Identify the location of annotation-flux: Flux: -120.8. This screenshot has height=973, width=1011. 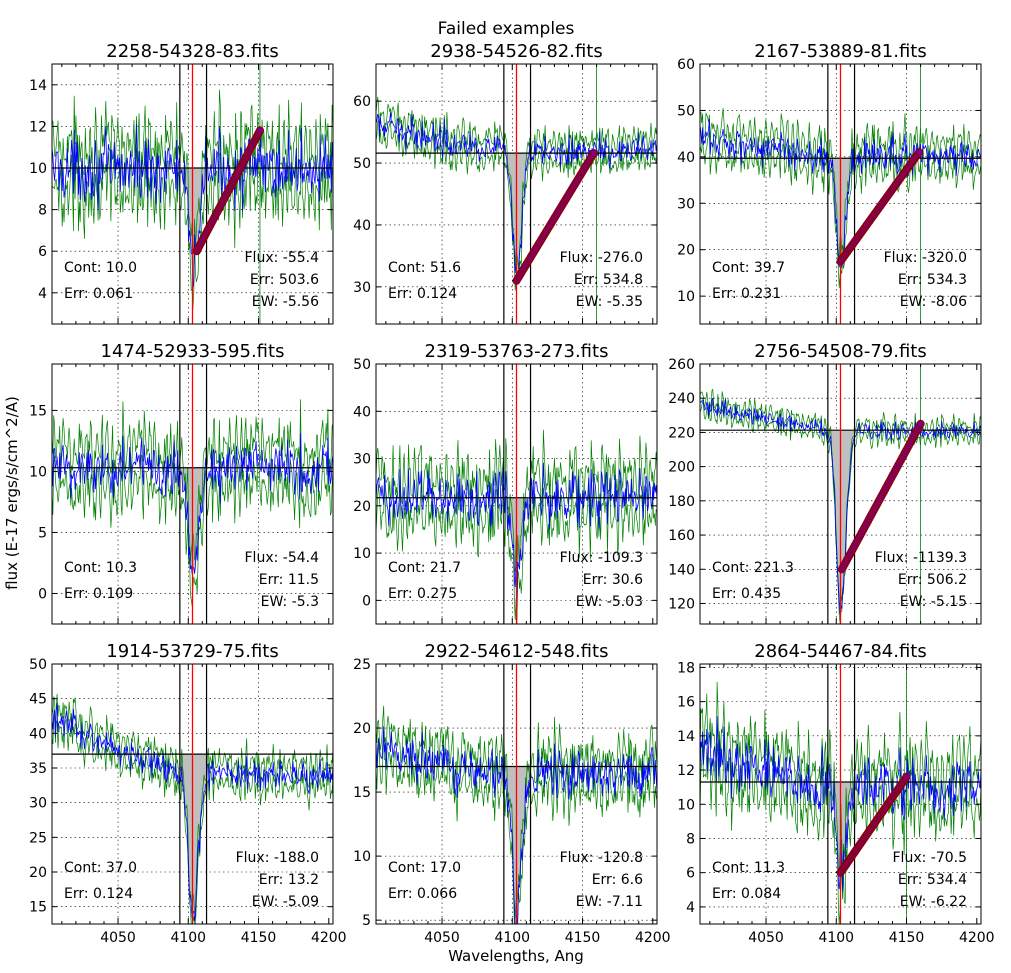
(601, 858).